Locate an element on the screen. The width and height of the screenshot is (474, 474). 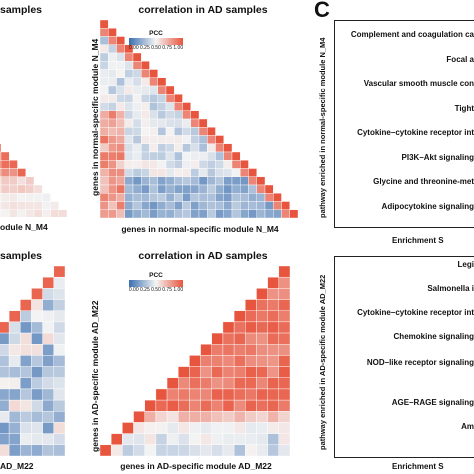
legend-colorbar is located at coordinates (156, 283).